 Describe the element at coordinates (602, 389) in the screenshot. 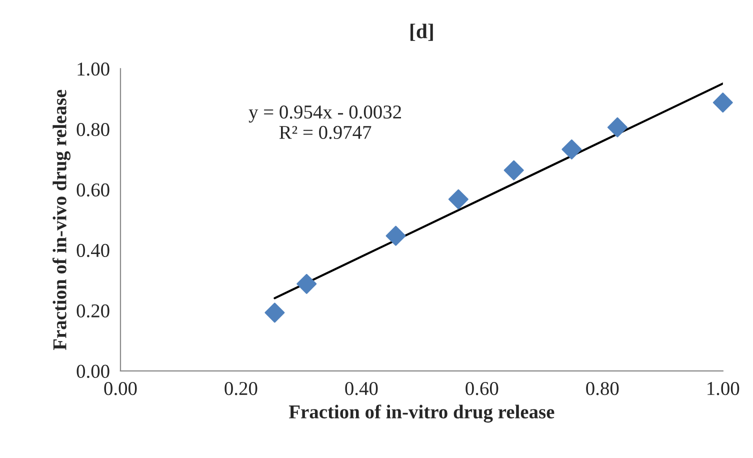

I see `x-tick-label: 0.80` at that location.